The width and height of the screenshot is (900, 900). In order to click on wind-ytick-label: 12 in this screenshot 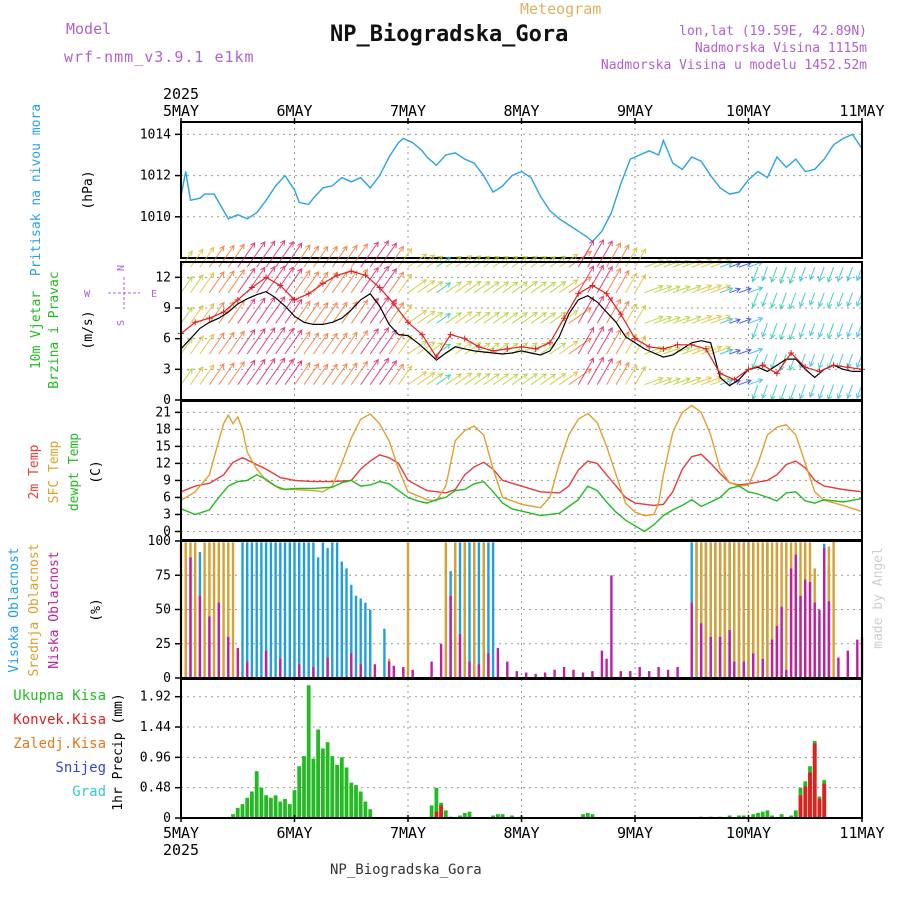, I will do `click(163, 277)`.